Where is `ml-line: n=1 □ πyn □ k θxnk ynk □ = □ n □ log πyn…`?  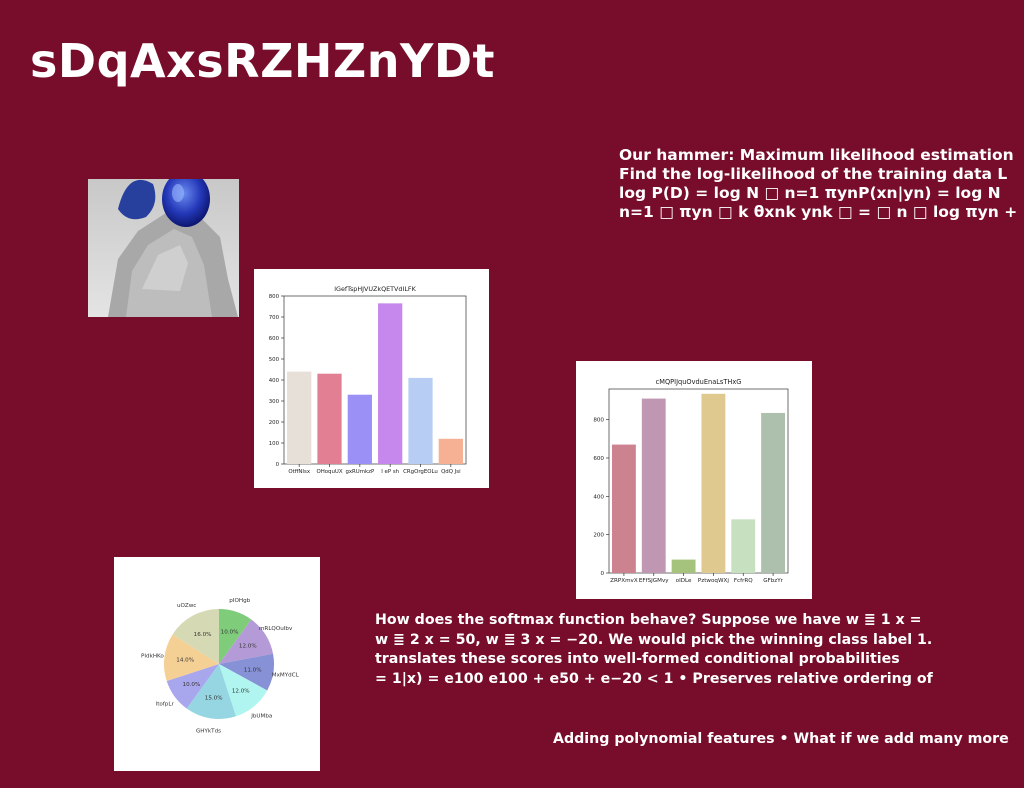 ml-line: n=1 □ πyn □ k θxnk ynk □ = □ n □ log πyn… is located at coordinates (818, 212).